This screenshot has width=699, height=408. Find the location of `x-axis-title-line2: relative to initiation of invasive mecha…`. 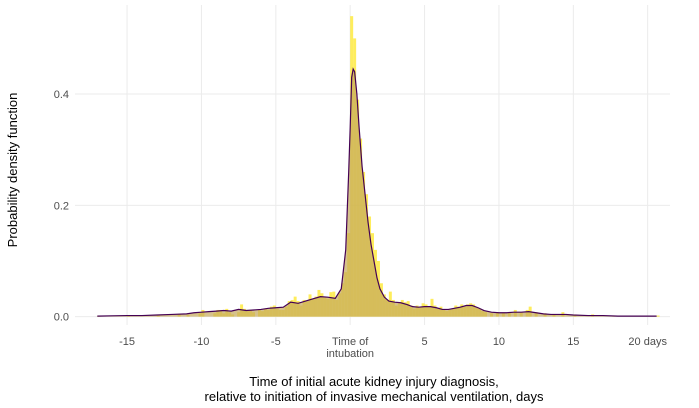

x-axis-title-line2: relative to initiation of invasive mecha… is located at coordinates (374, 396).